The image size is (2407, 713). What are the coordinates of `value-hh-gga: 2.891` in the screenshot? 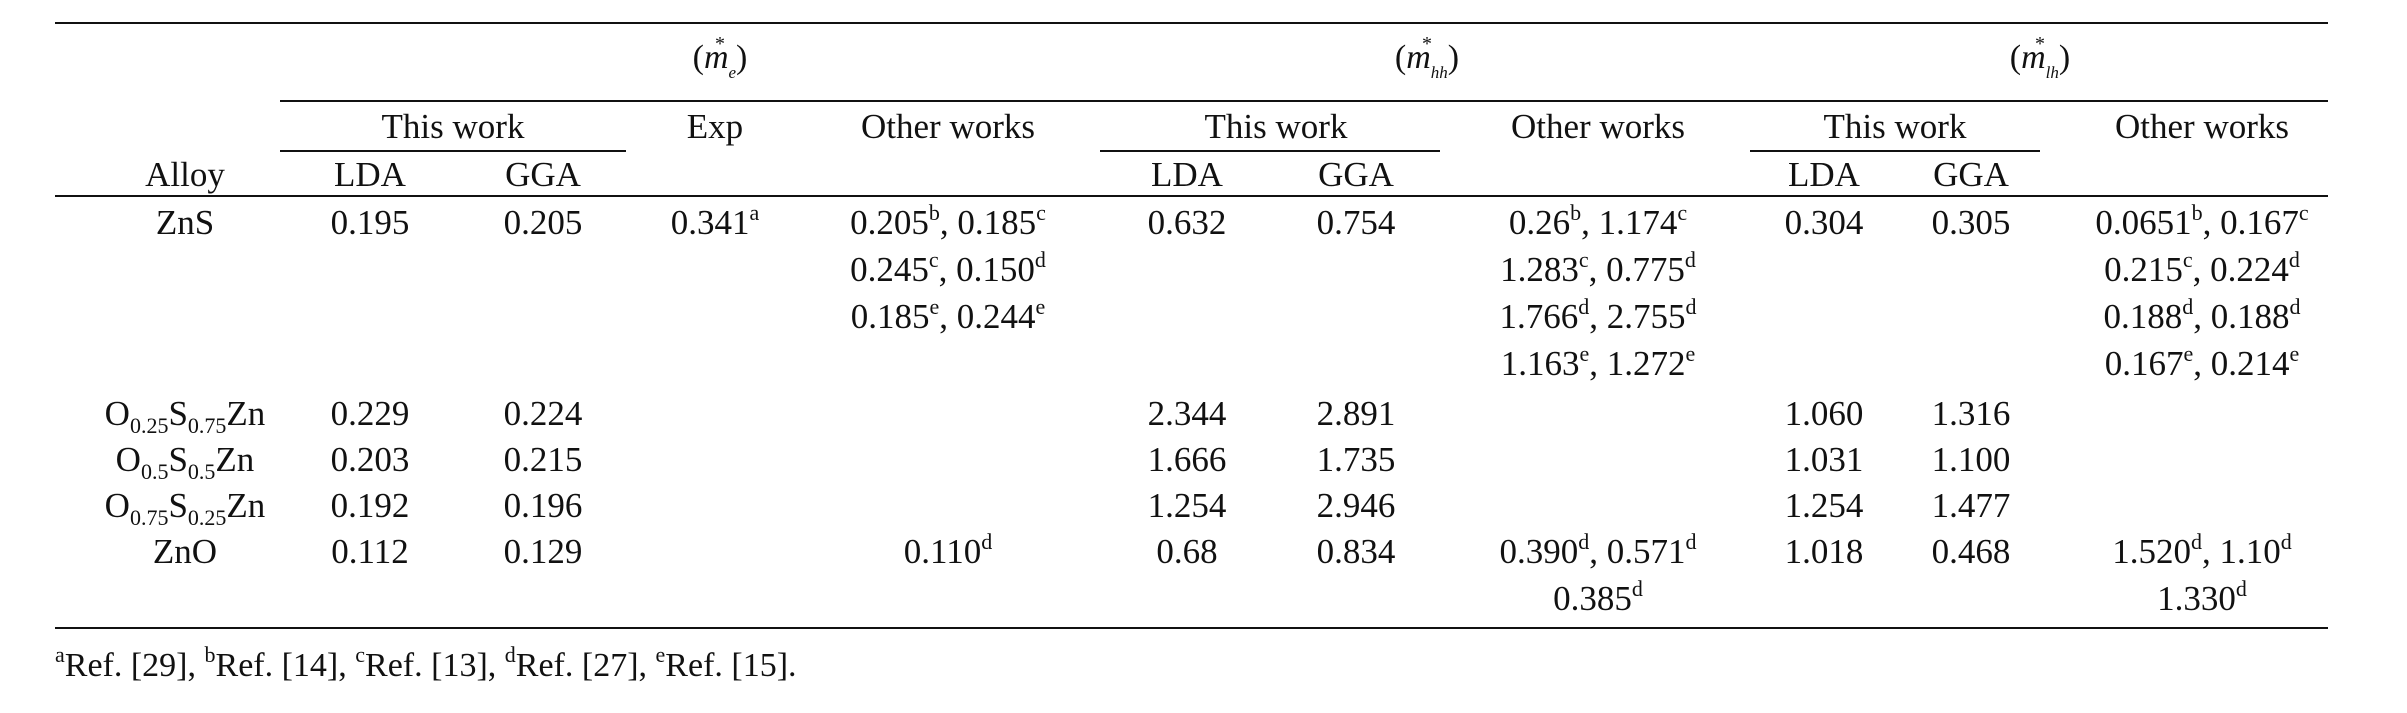 It's located at (1356, 413).